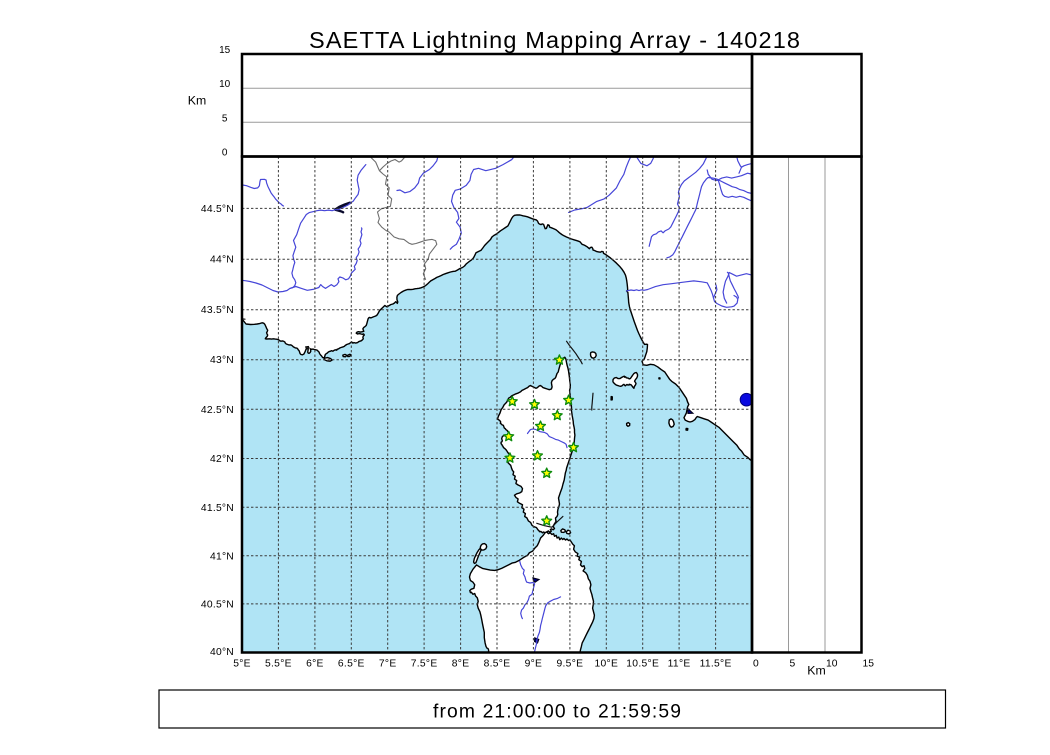  I want to click on svg-text: 42°N, so click(222, 459).